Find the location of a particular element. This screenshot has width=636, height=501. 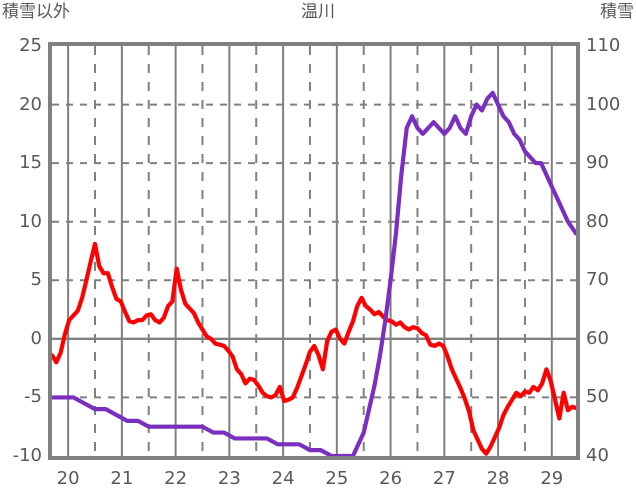

right-tick-label: 40 is located at coordinates (597, 455).